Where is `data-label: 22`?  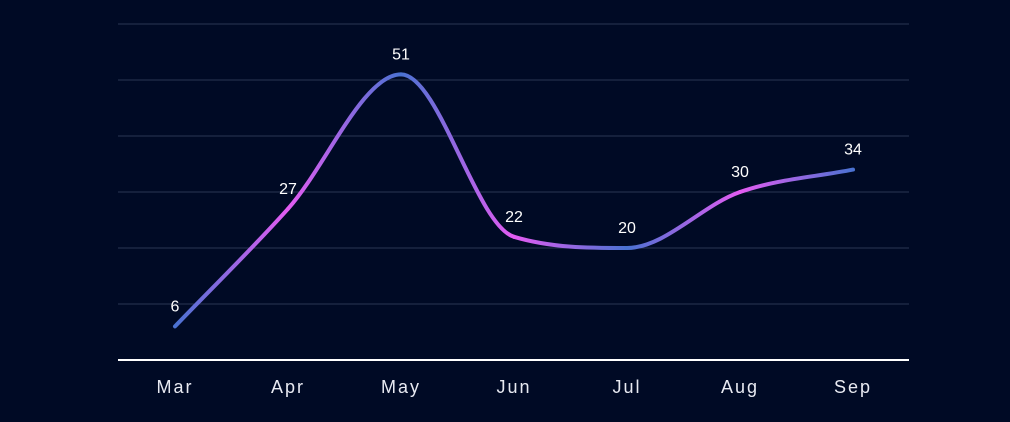 data-label: 22 is located at coordinates (514, 217).